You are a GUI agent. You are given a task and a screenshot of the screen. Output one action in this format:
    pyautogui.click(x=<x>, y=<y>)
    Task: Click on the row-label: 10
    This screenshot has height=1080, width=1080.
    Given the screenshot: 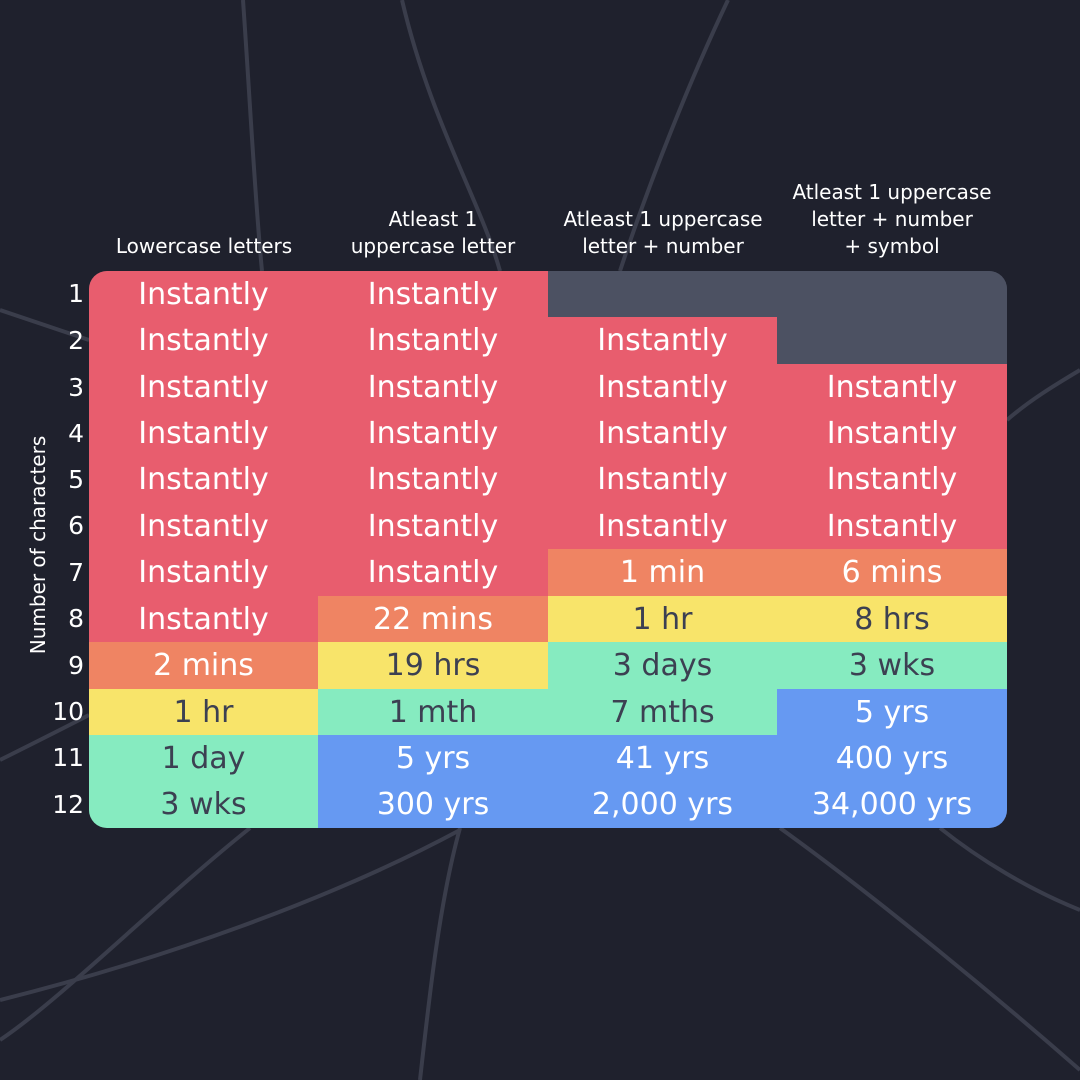 What is the action you would take?
    pyautogui.click(x=68, y=711)
    